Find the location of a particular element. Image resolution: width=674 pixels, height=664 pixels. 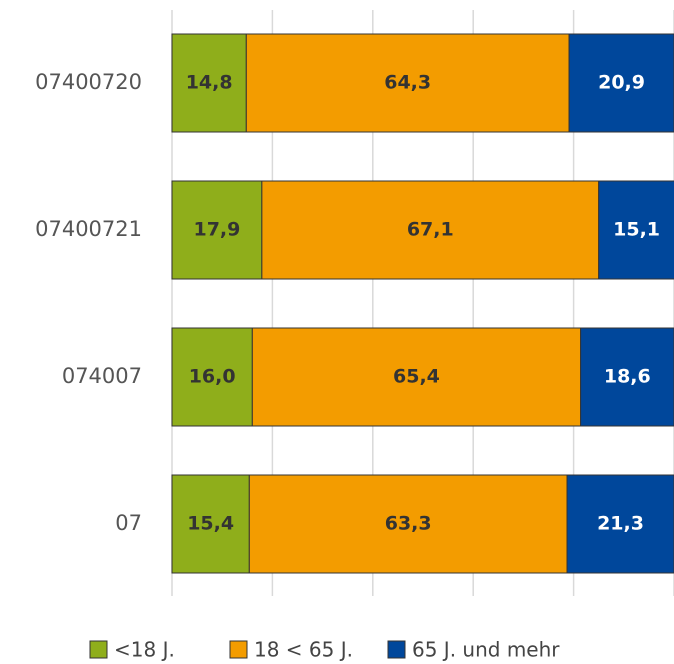

value-label: 21,3 is located at coordinates (620, 524).